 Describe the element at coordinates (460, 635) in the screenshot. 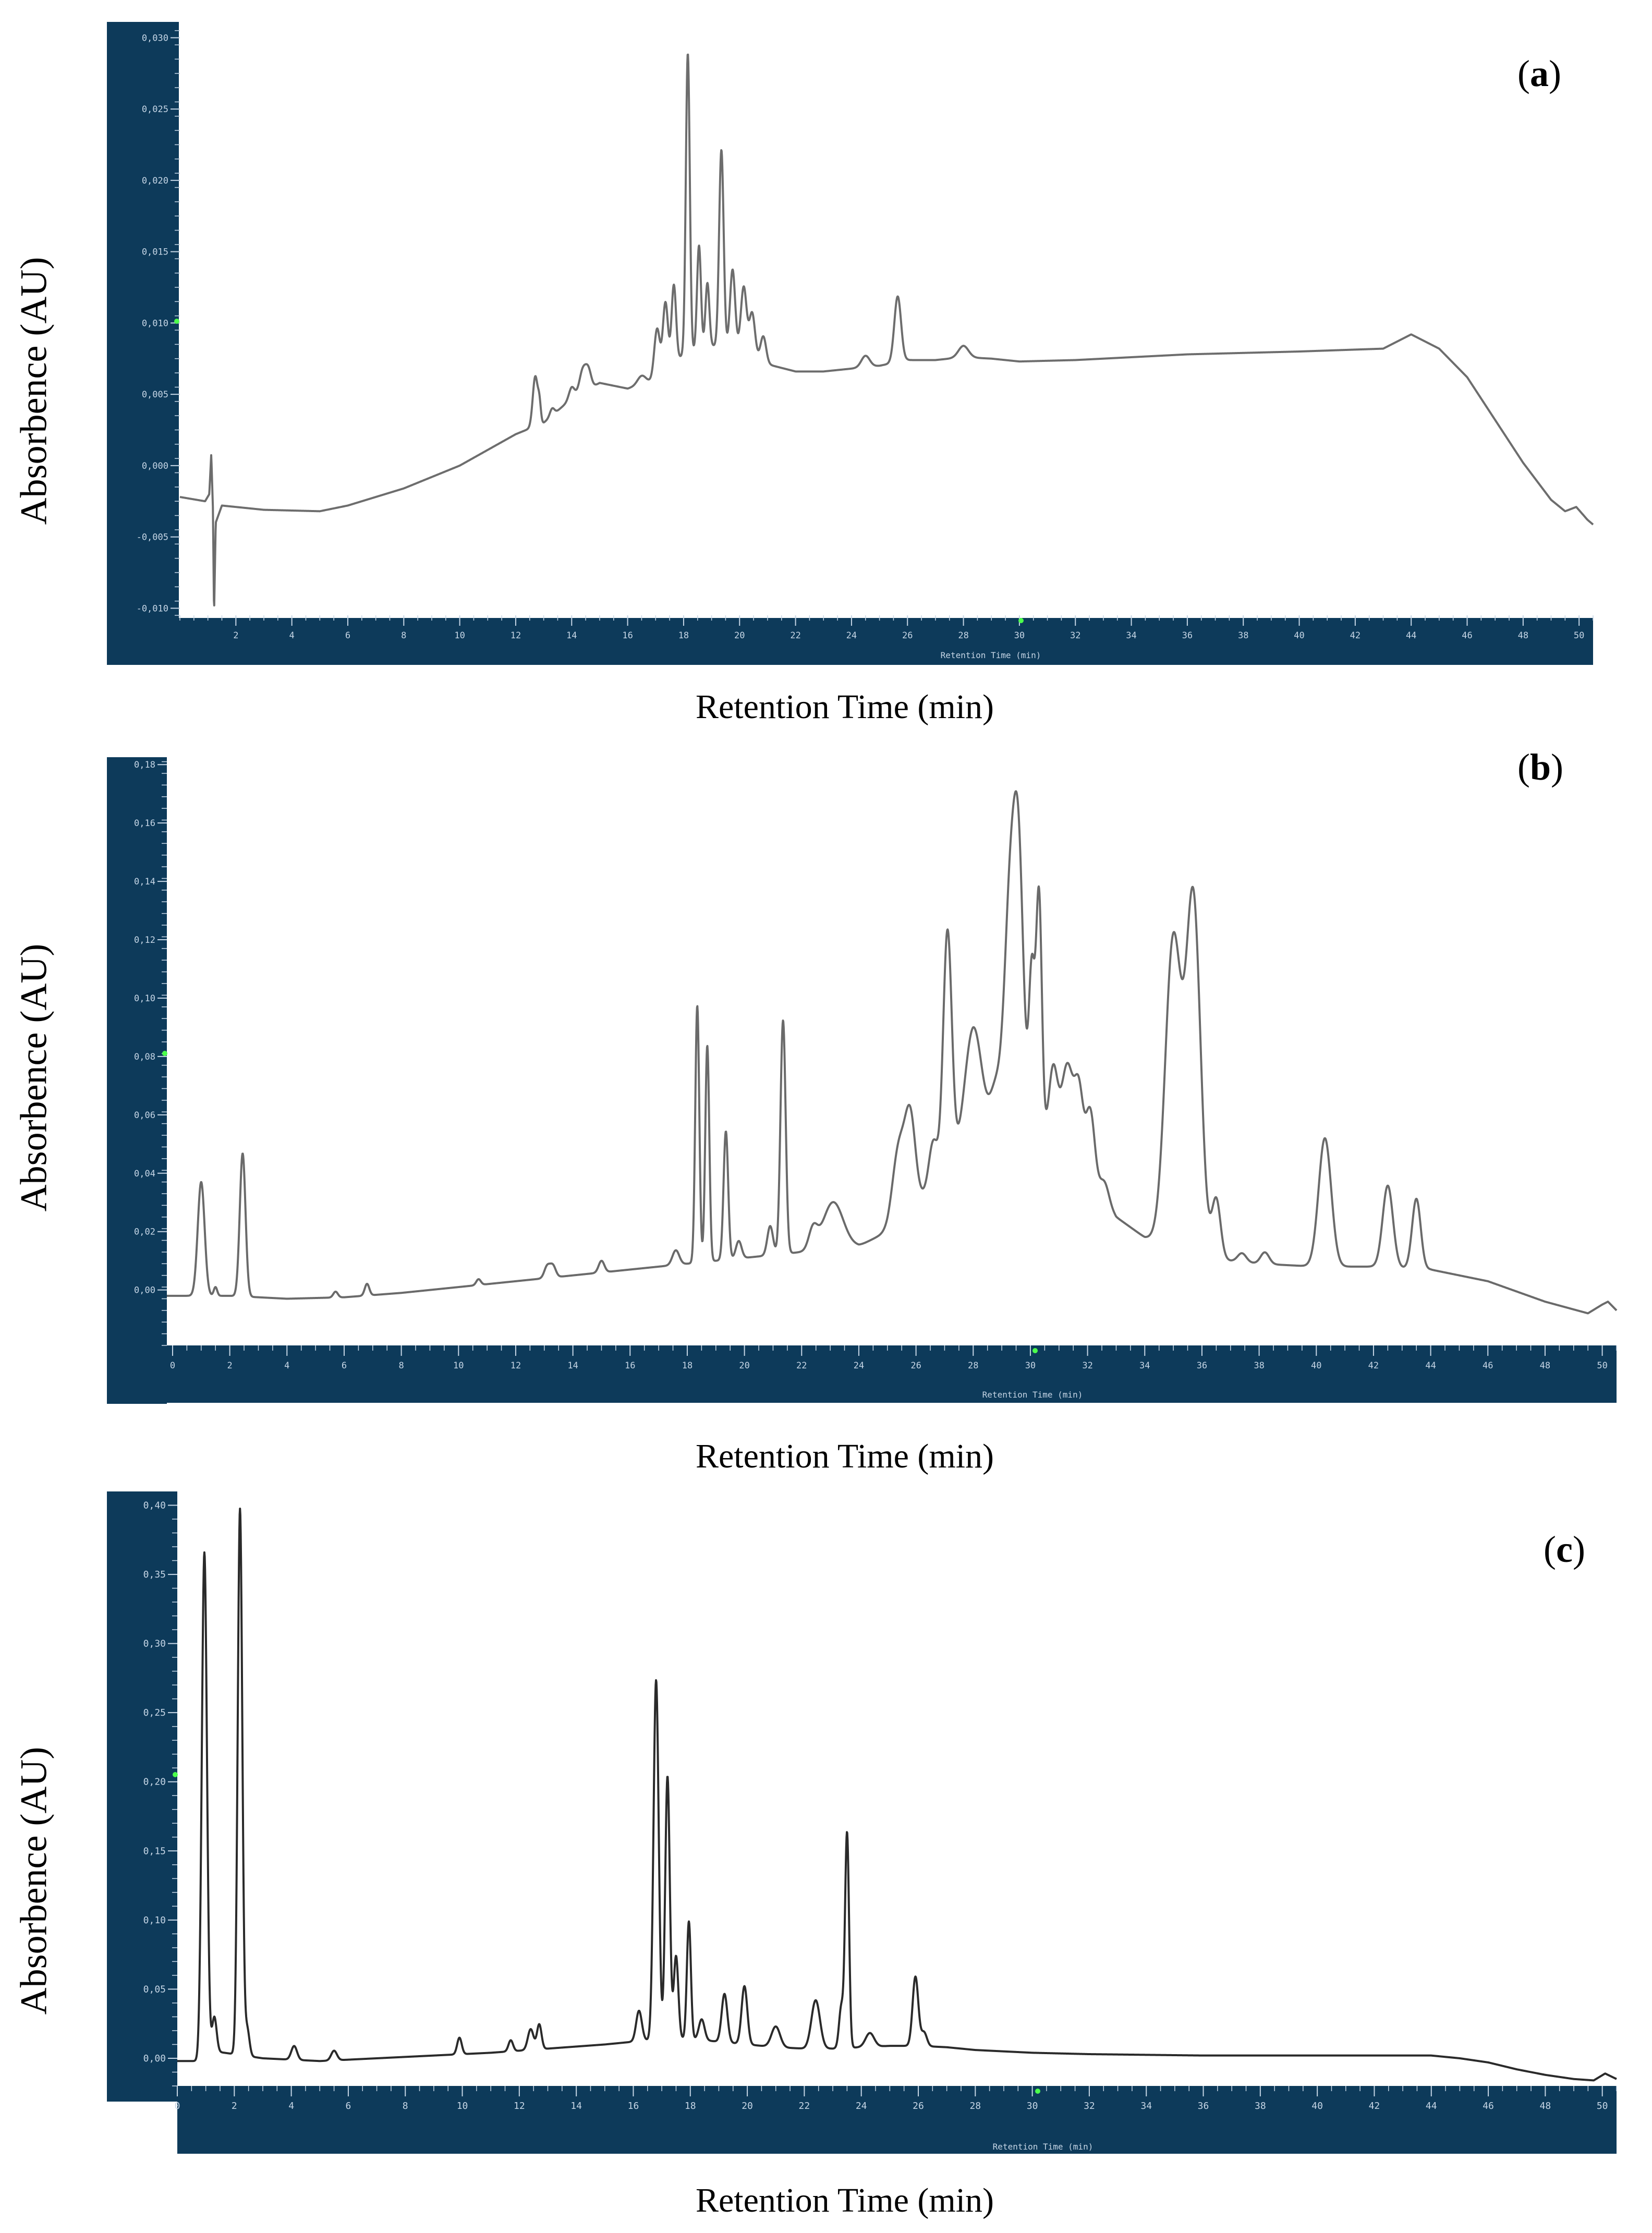

I see `x-tick-label-a: 10` at that location.